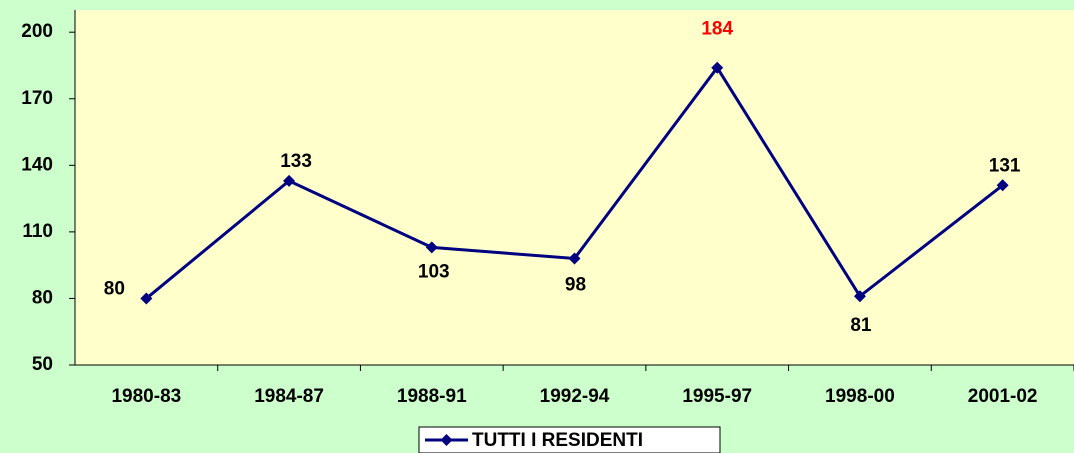  Describe the element at coordinates (42, 297) in the screenshot. I see `y-tick-label: 80` at that location.